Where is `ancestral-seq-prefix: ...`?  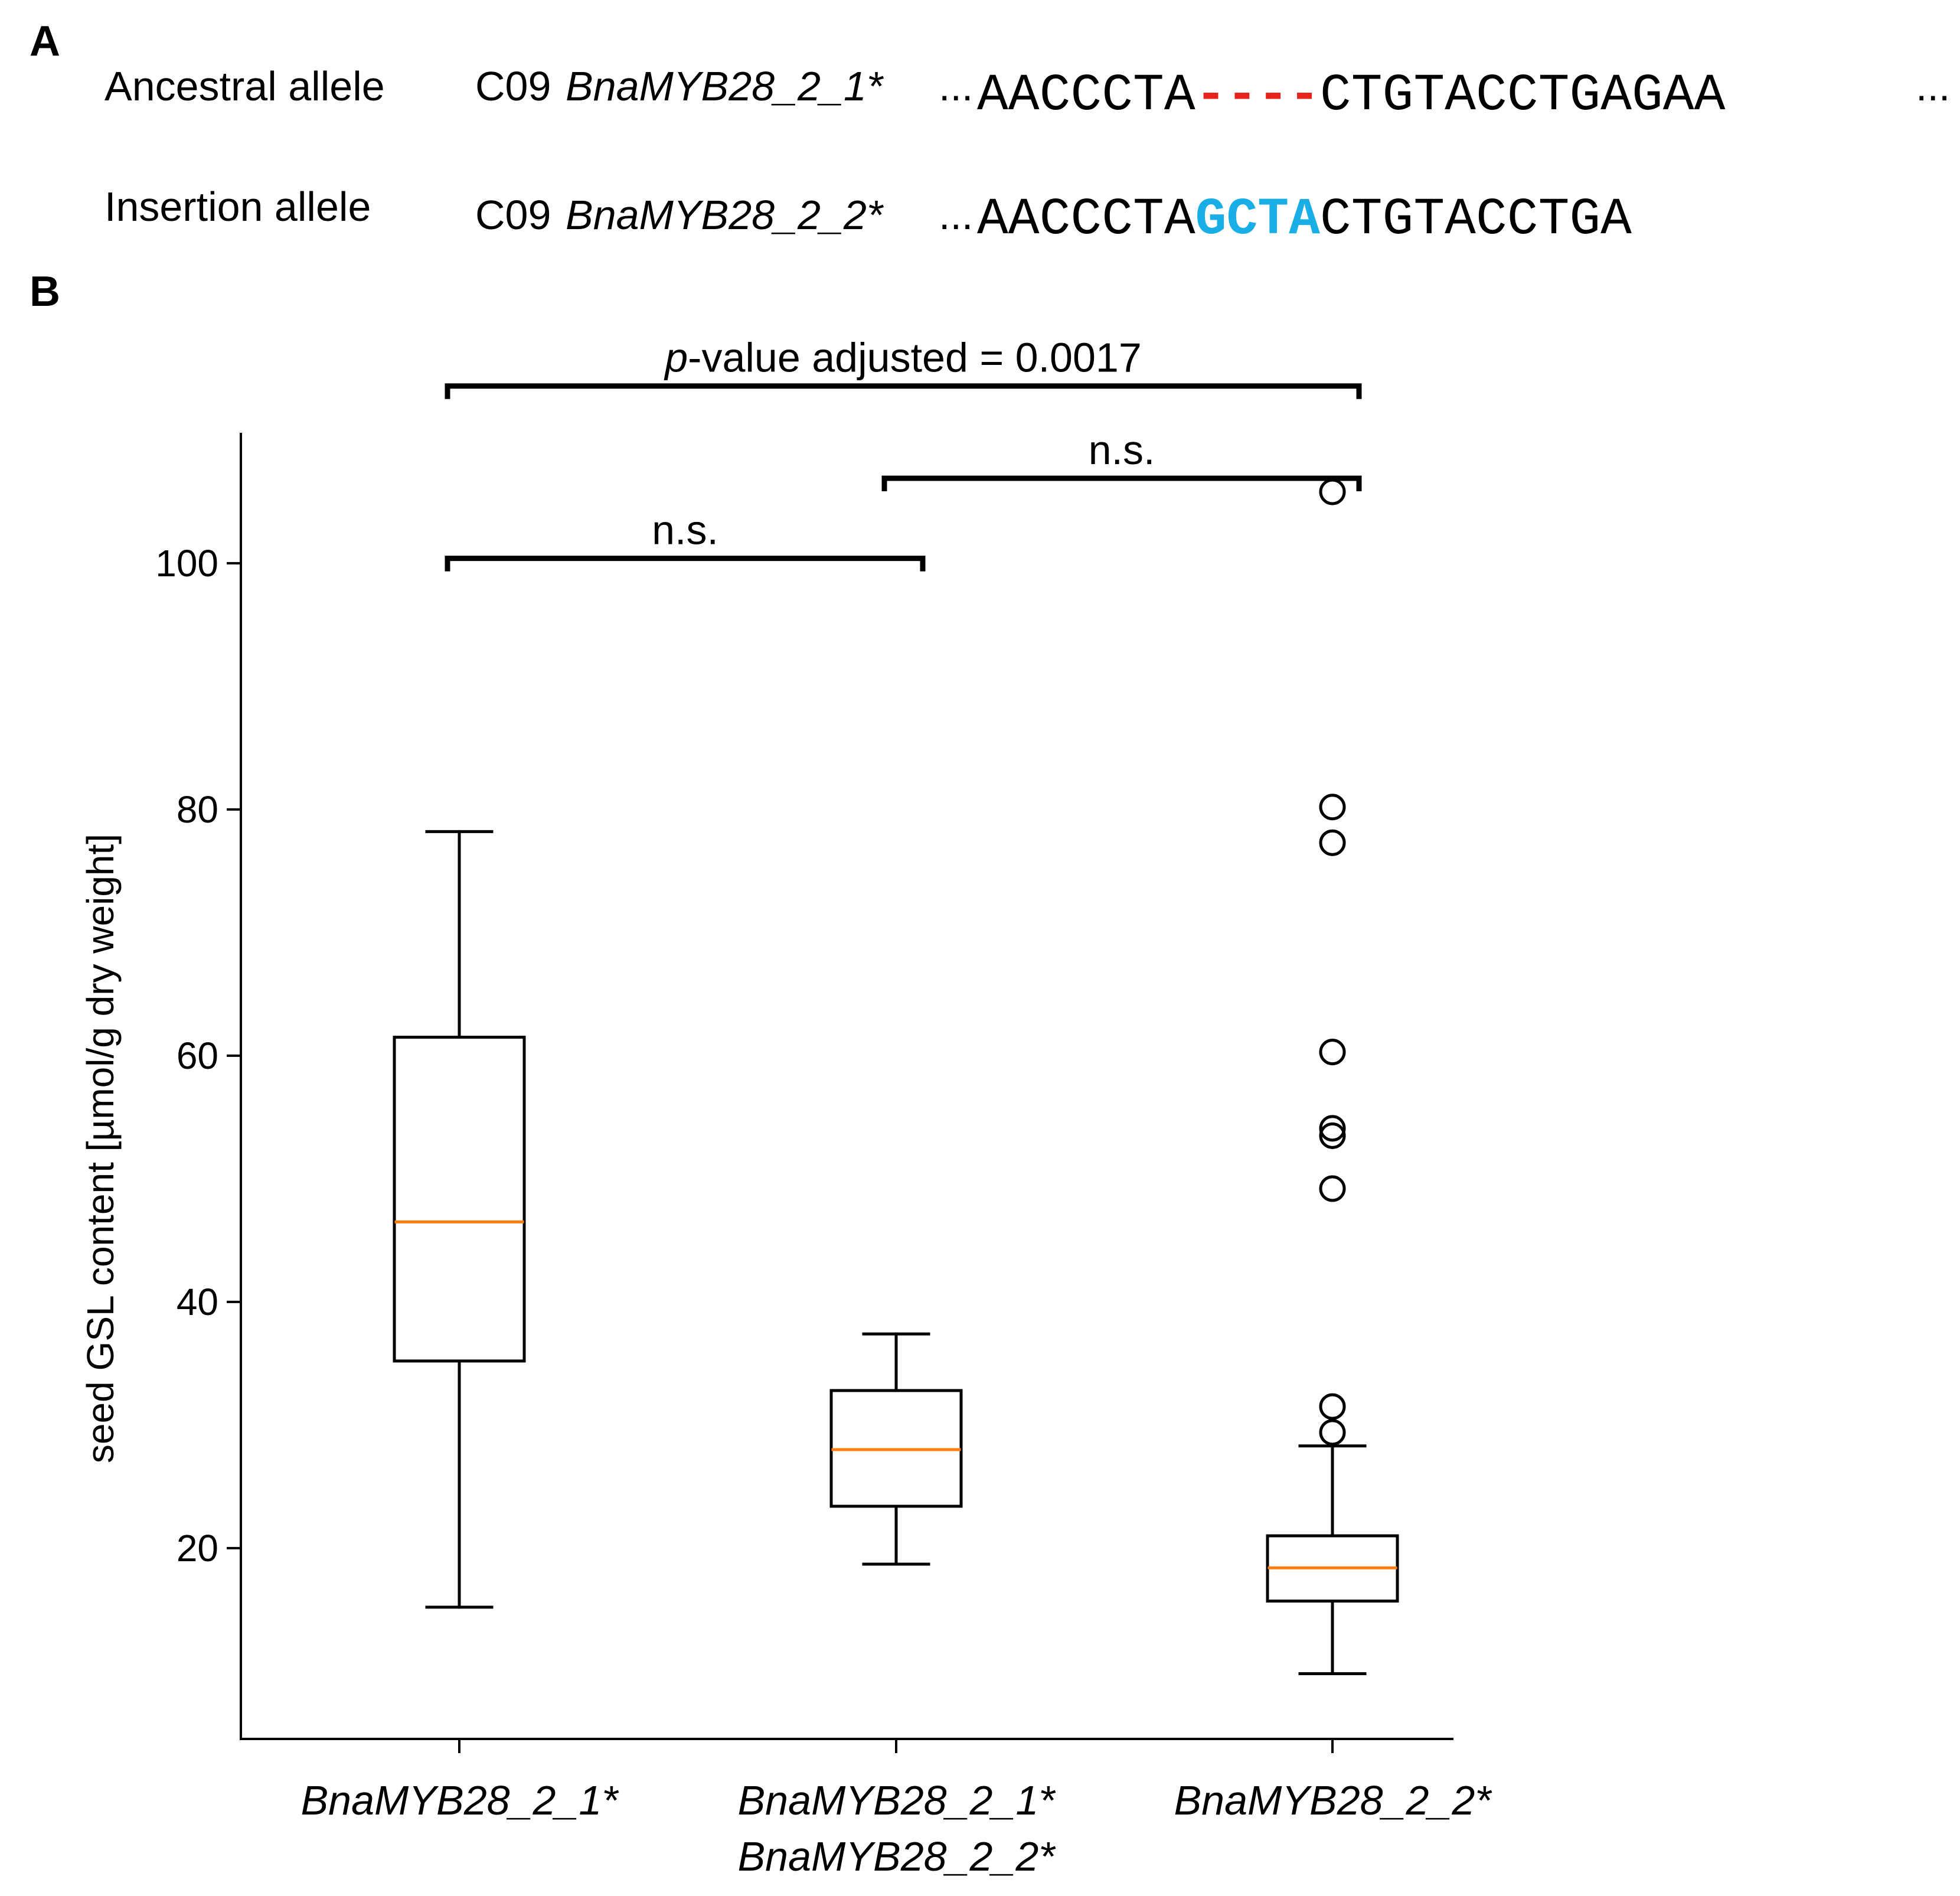
ancestral-seq-prefix: ... is located at coordinates (956, 86).